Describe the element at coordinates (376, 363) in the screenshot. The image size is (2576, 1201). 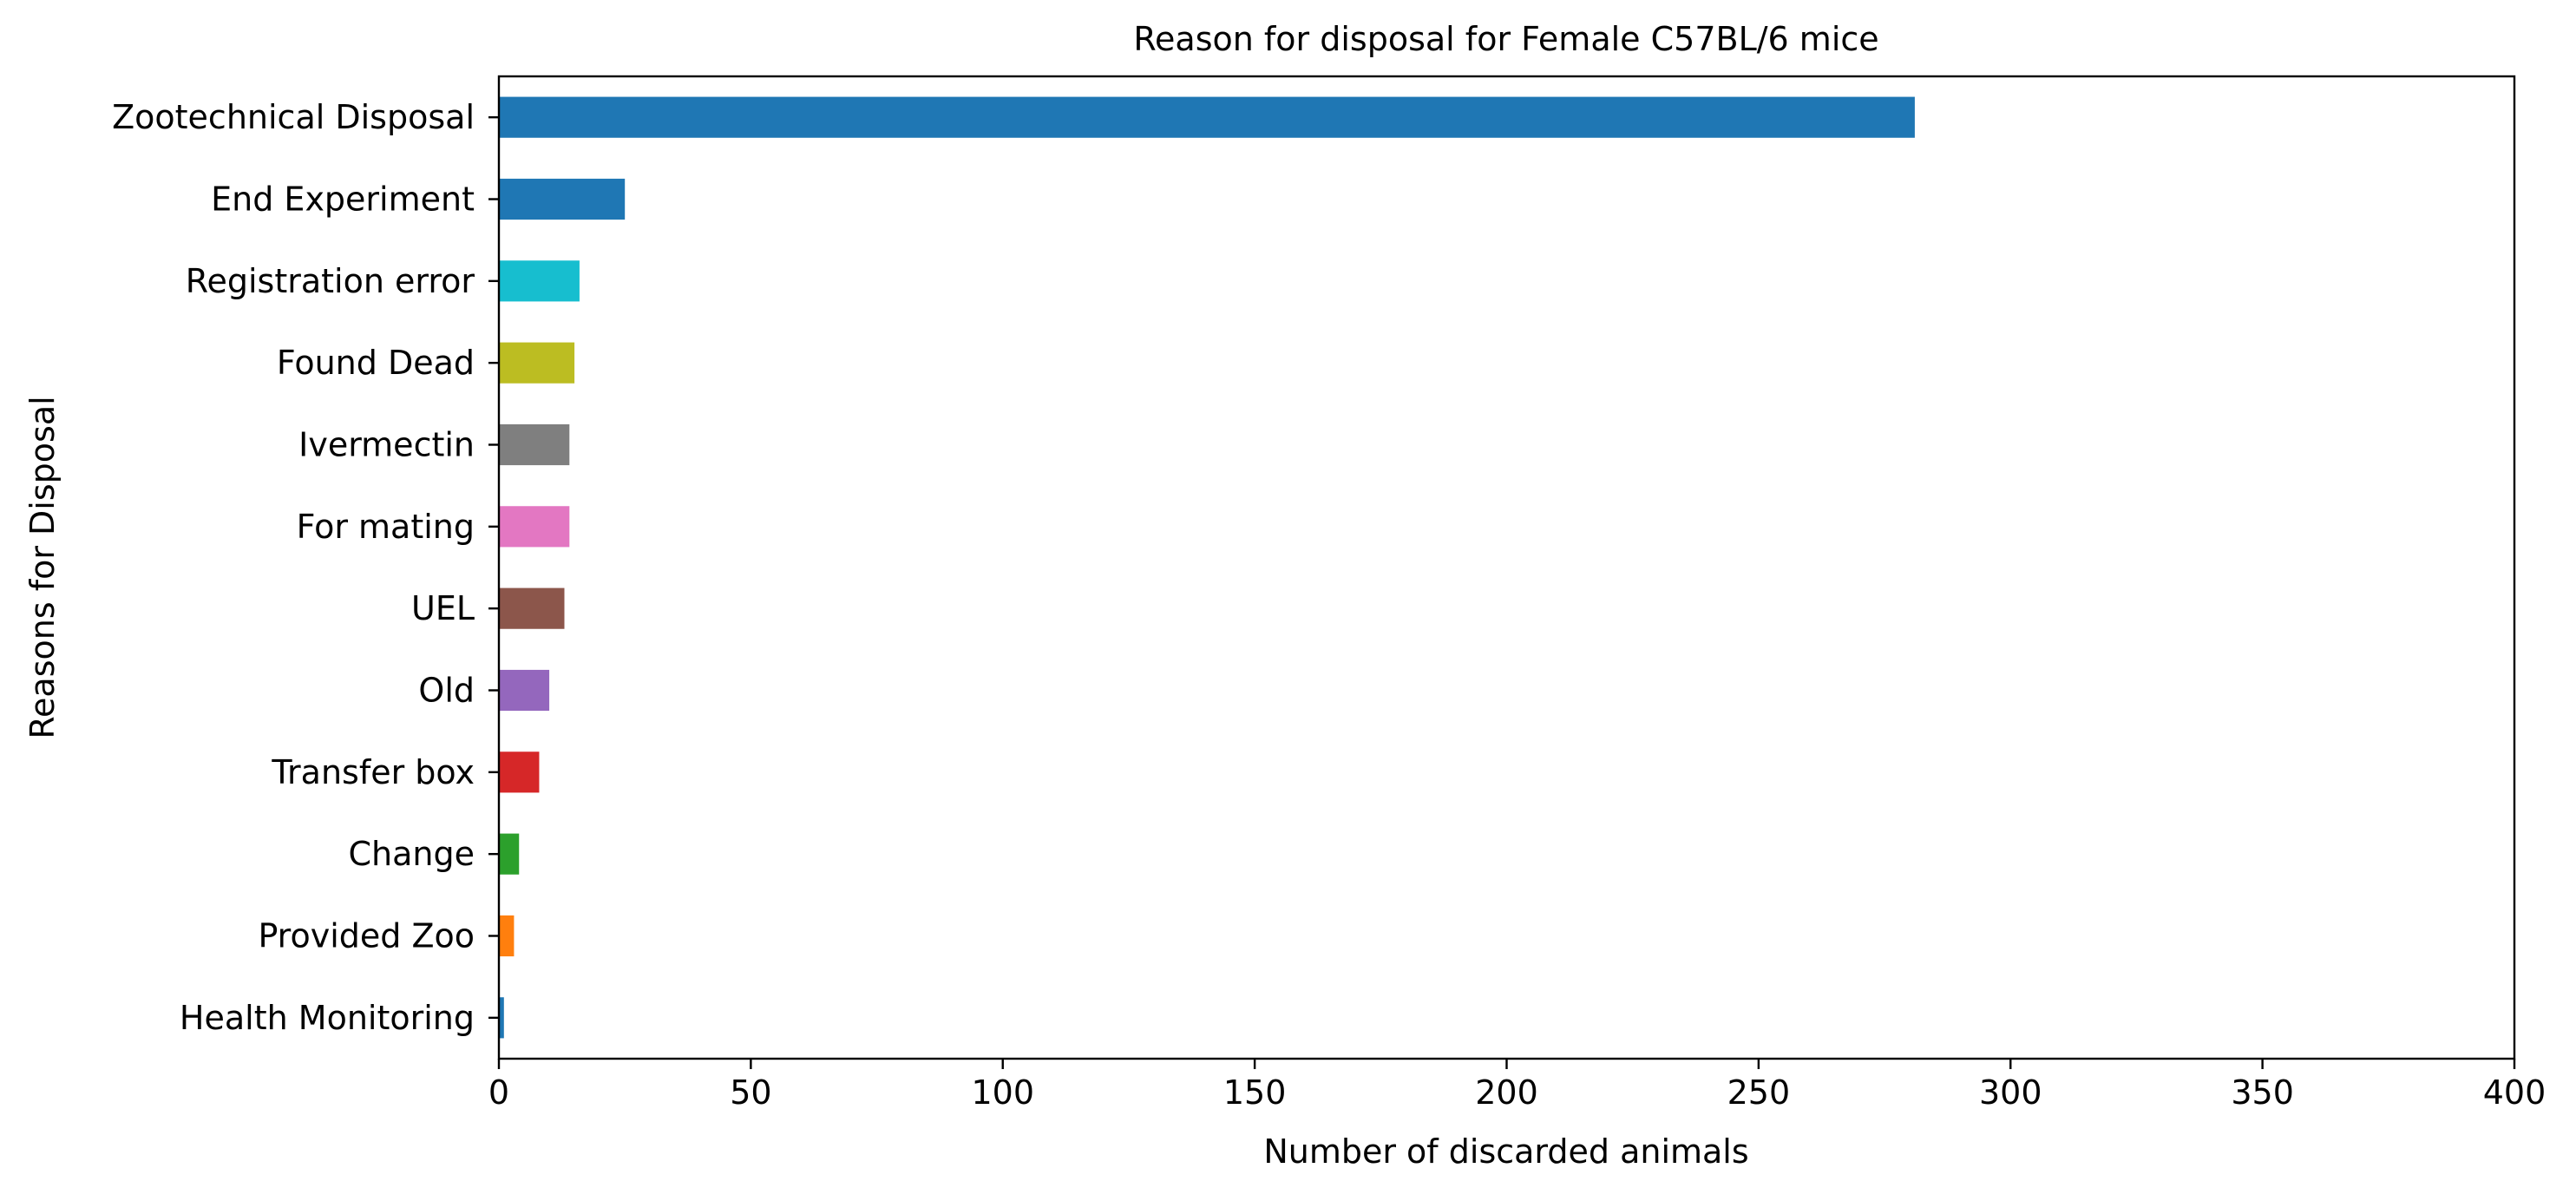
I see `y-tick-label: Found Dead` at that location.